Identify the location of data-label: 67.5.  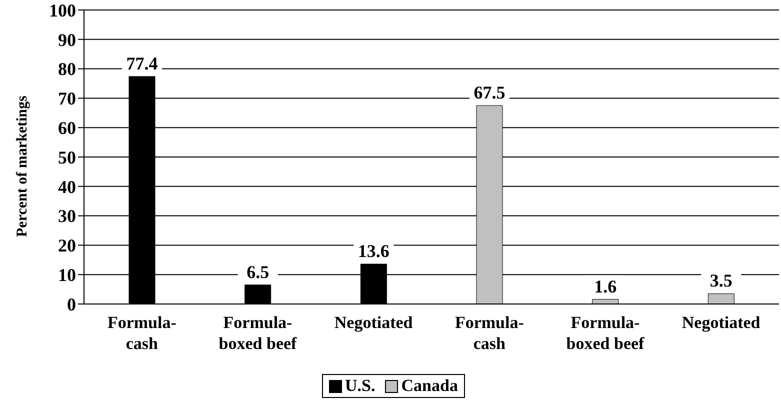
(490, 92).